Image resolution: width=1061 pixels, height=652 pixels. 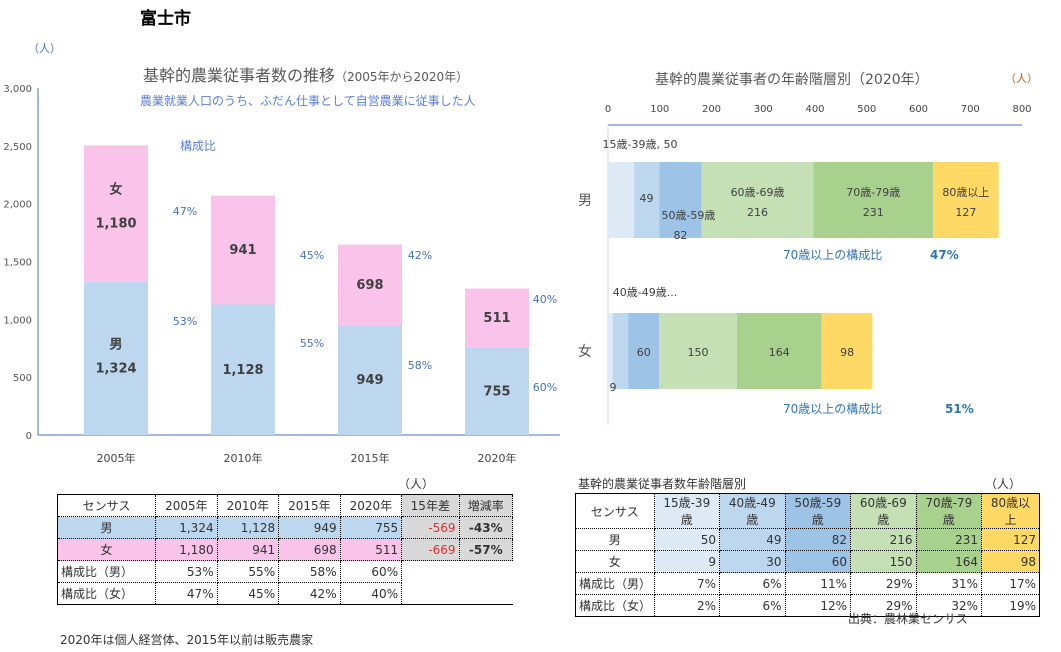 What do you see at coordinates (688, 215) in the screenshot?
I see `data-label: 50歳-59歳` at bounding box center [688, 215].